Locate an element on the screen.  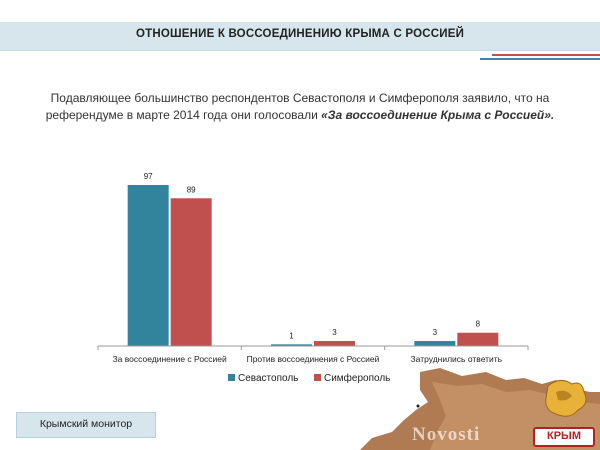
logo-text: КРЫМ is located at coordinates (564, 436).